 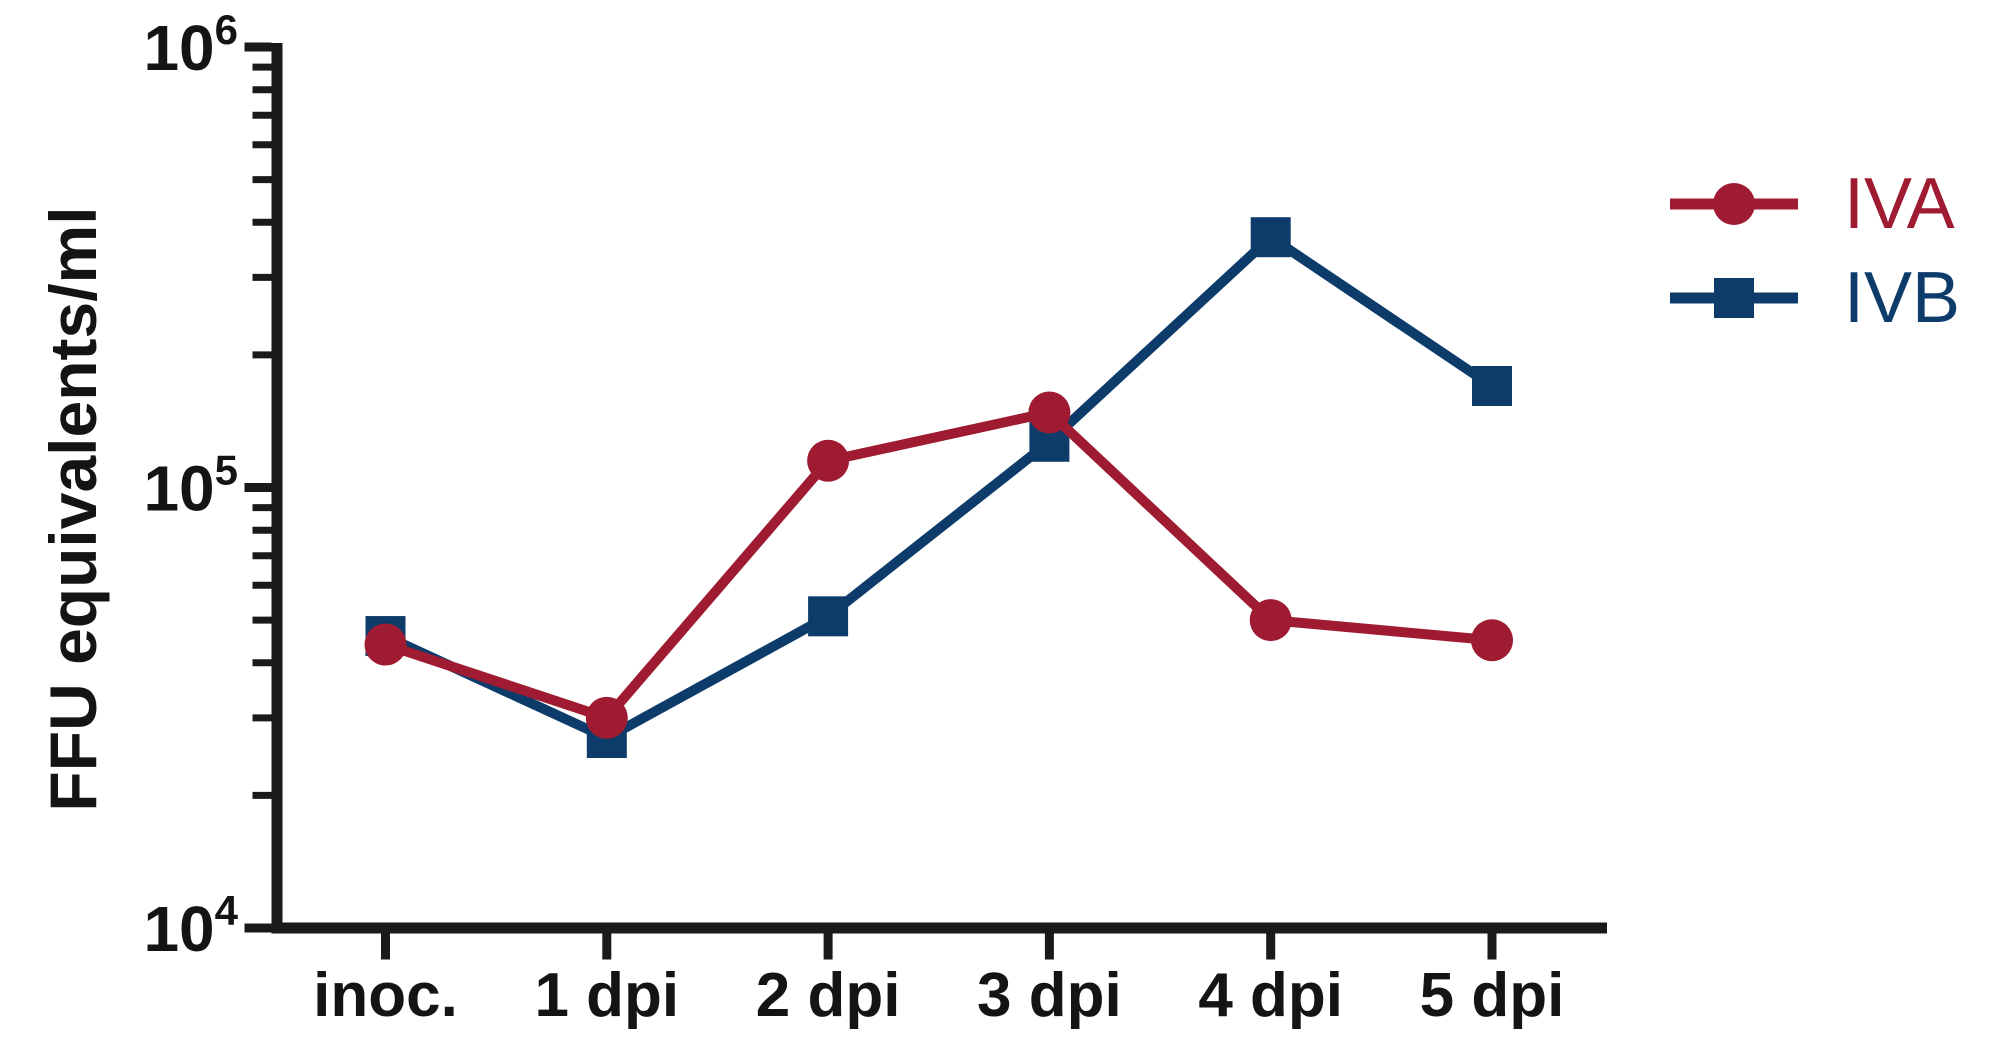 I want to click on legend: IVA IVB, so click(x=1814, y=251).